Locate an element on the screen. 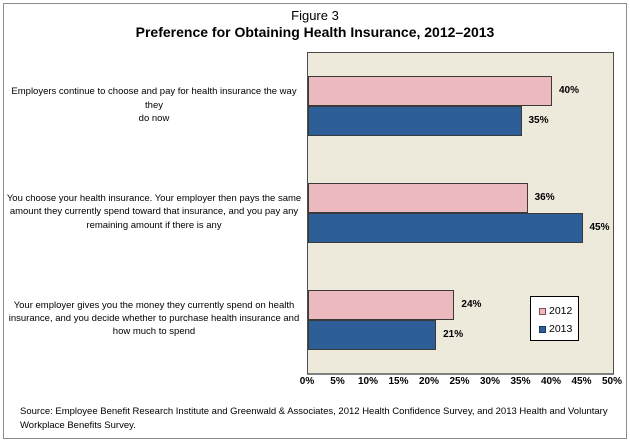  legend-item-2012: 2012 is located at coordinates (558, 311).